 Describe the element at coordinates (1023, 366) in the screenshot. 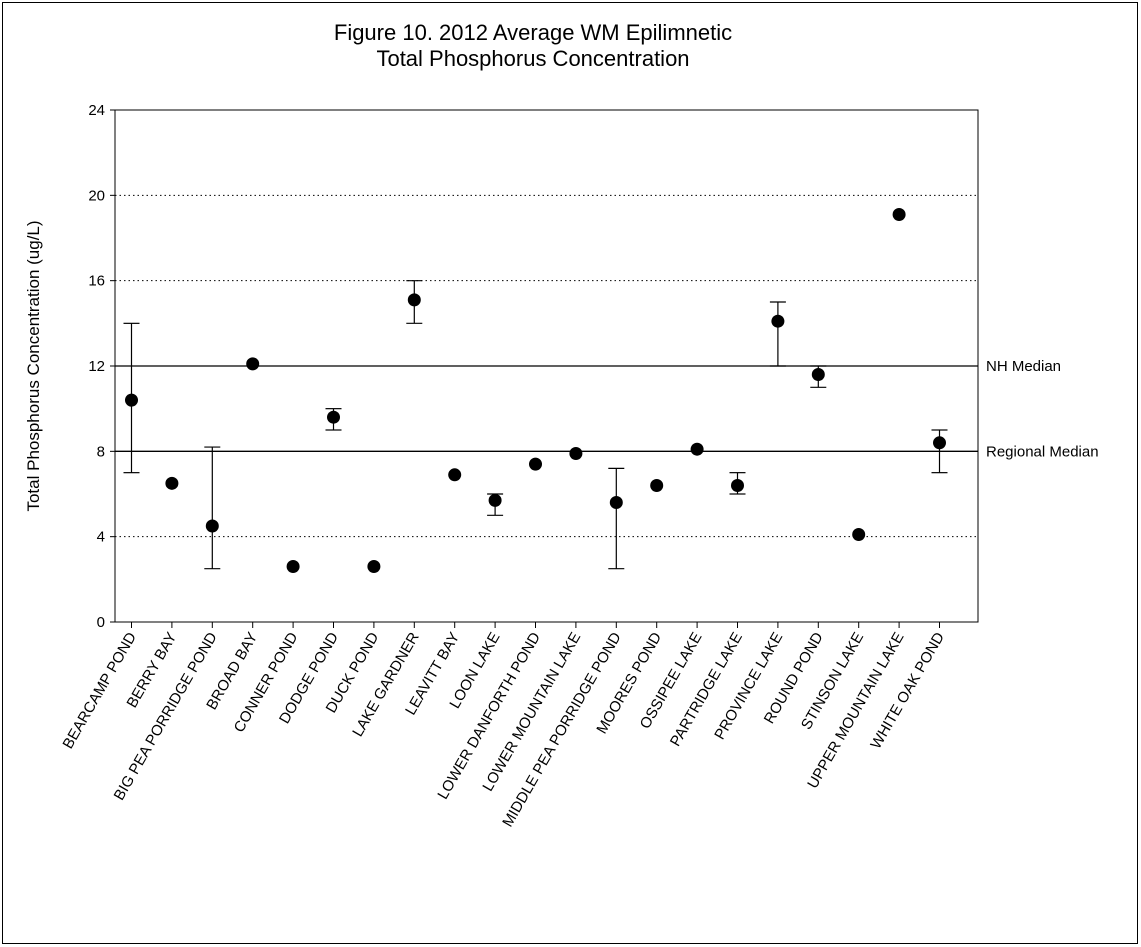

I see `reference-line-label-1: NH Median` at that location.